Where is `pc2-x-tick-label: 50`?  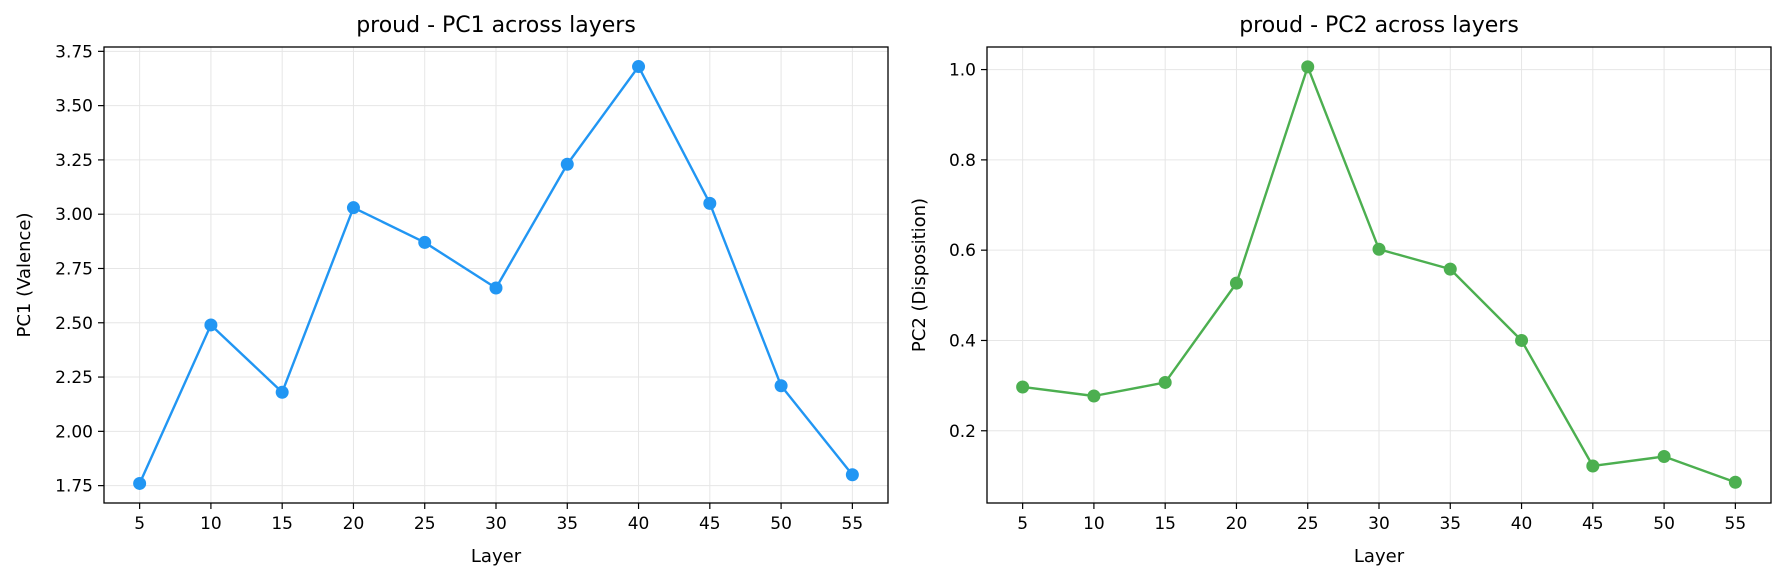
pc2-x-tick-label: 50 is located at coordinates (1664, 524).